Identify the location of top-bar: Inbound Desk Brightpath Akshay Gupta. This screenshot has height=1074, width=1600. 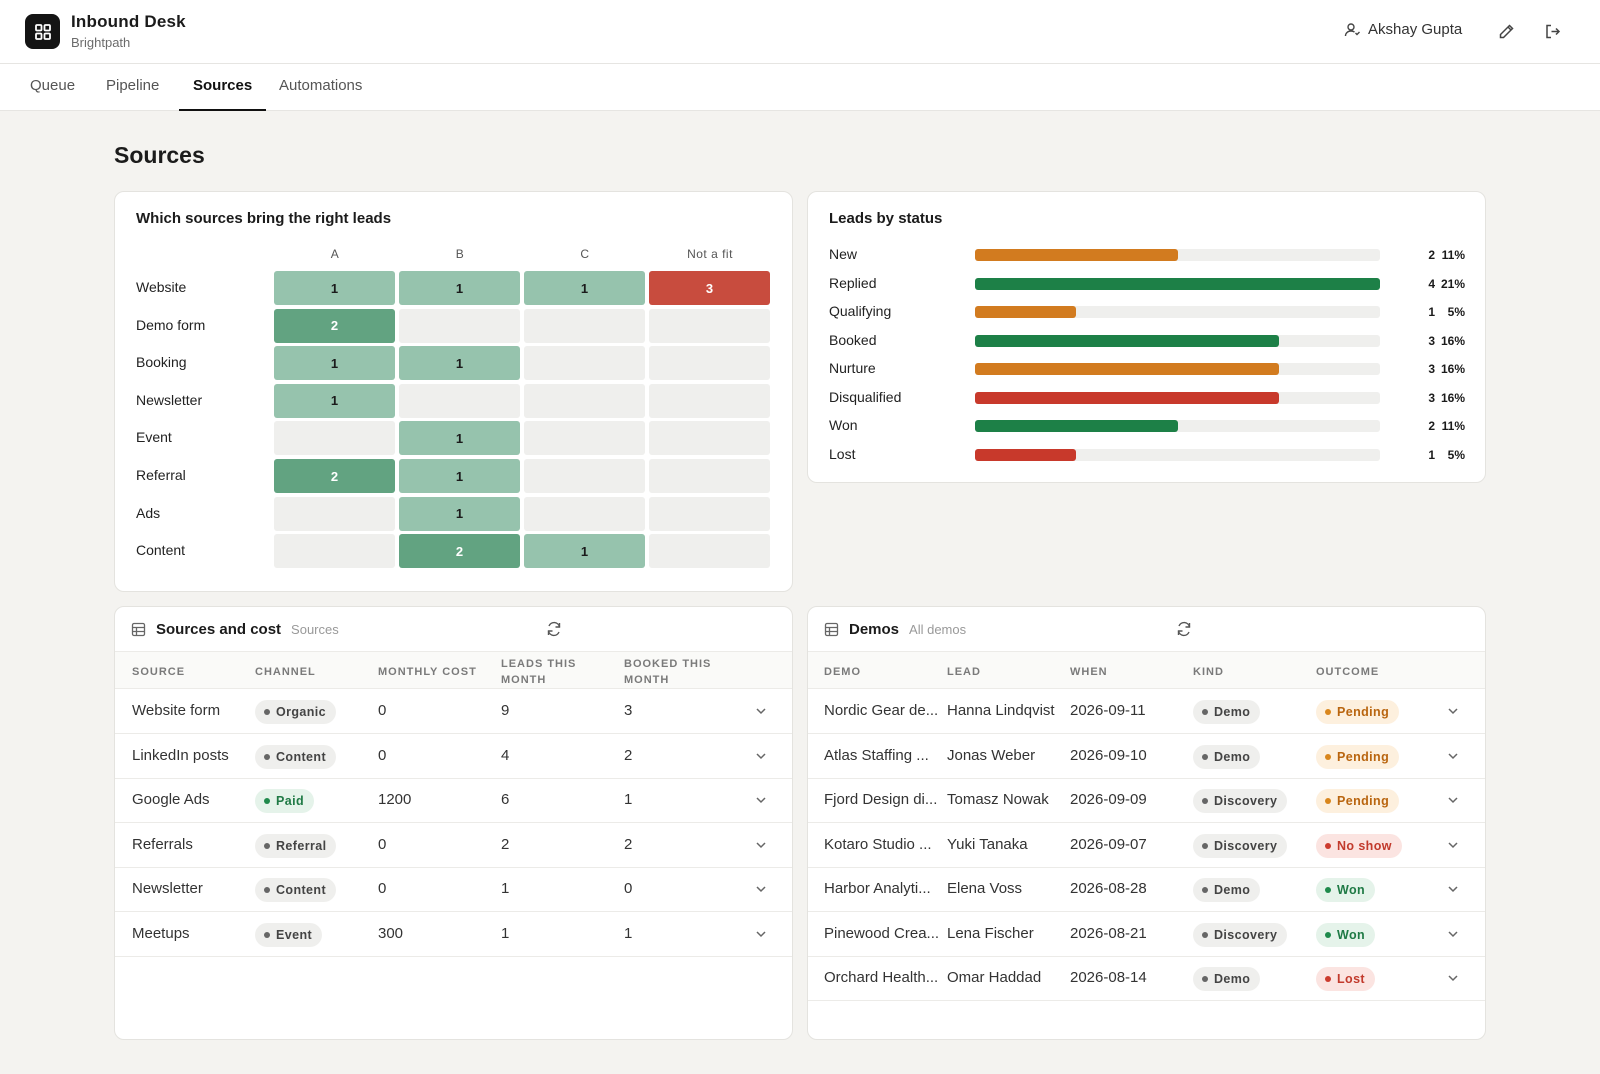
(800, 32).